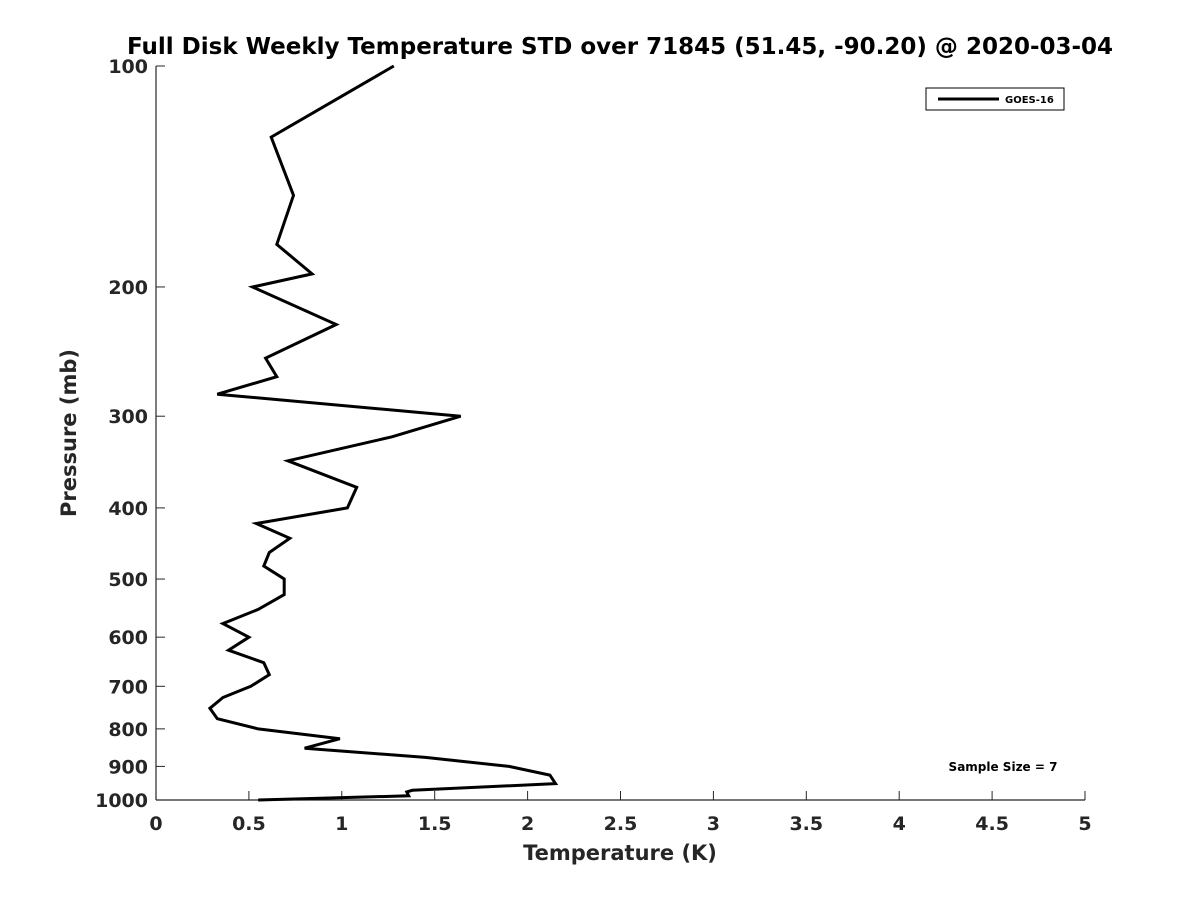 The width and height of the screenshot is (1200, 900). What do you see at coordinates (128, 730) in the screenshot?
I see `y-tick-label-800: 800` at bounding box center [128, 730].